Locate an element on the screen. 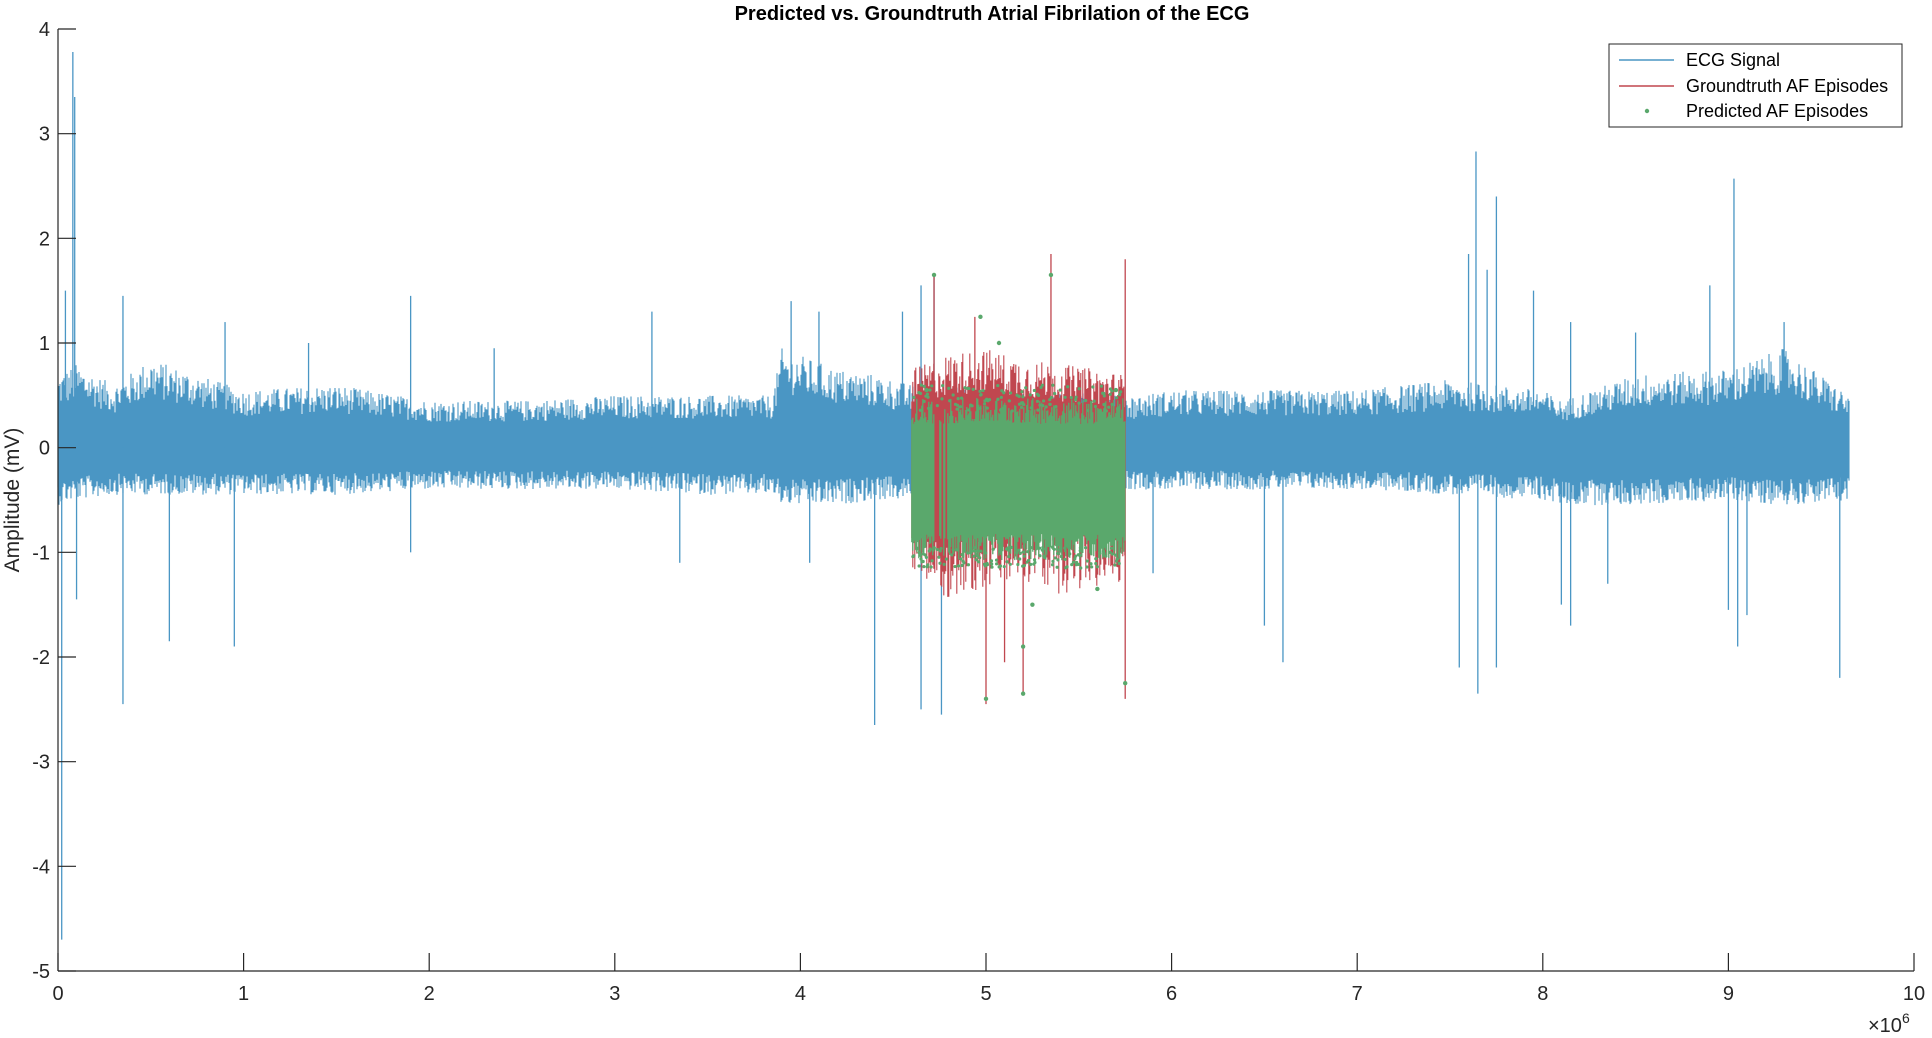  x-tick-label: 1 is located at coordinates (243, 994).